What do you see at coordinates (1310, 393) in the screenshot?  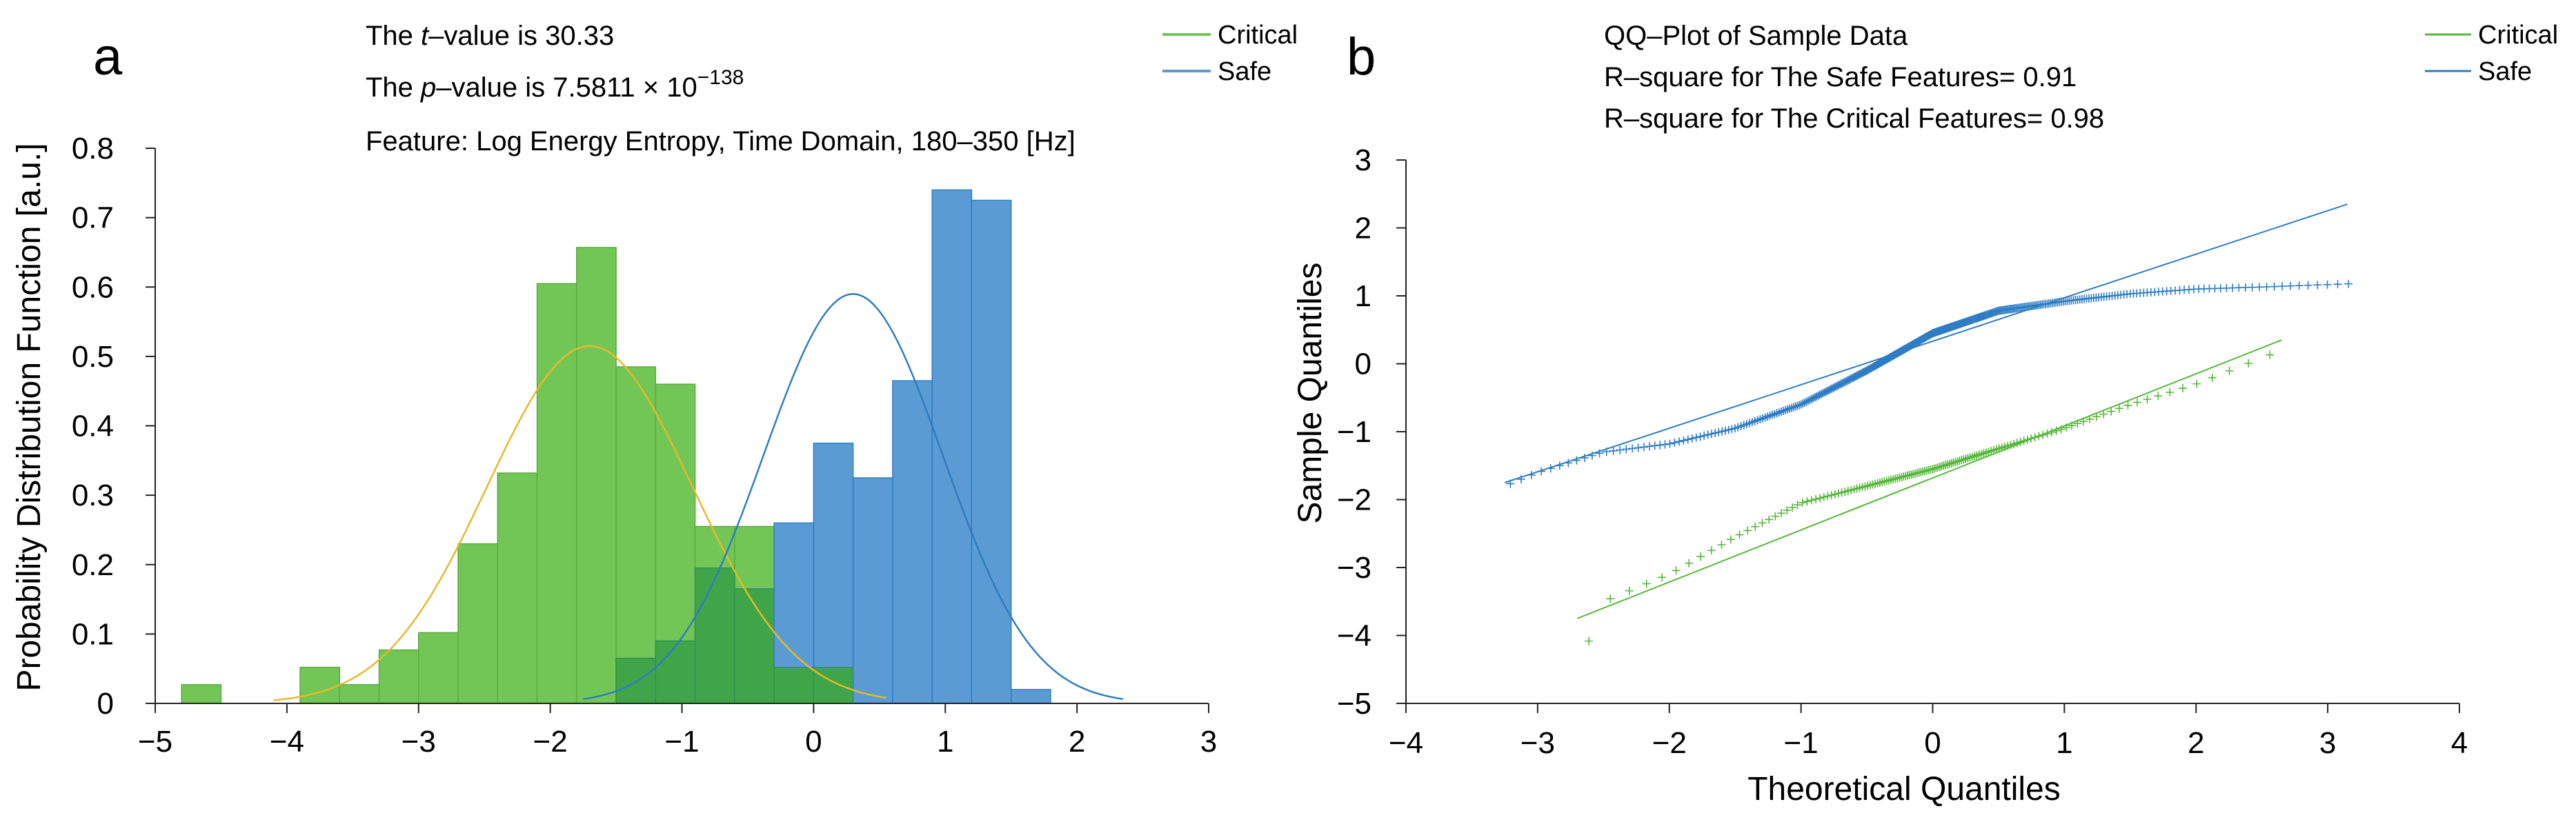 I see `y-axis-title: Sample Quantiles` at bounding box center [1310, 393].